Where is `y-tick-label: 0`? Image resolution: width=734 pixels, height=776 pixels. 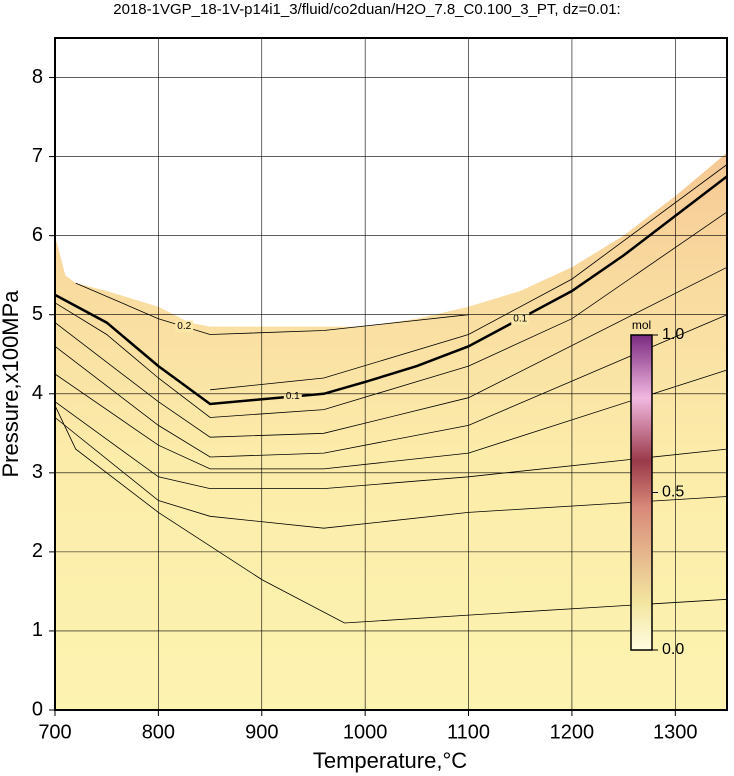
y-tick-label: 0 is located at coordinates (37, 709).